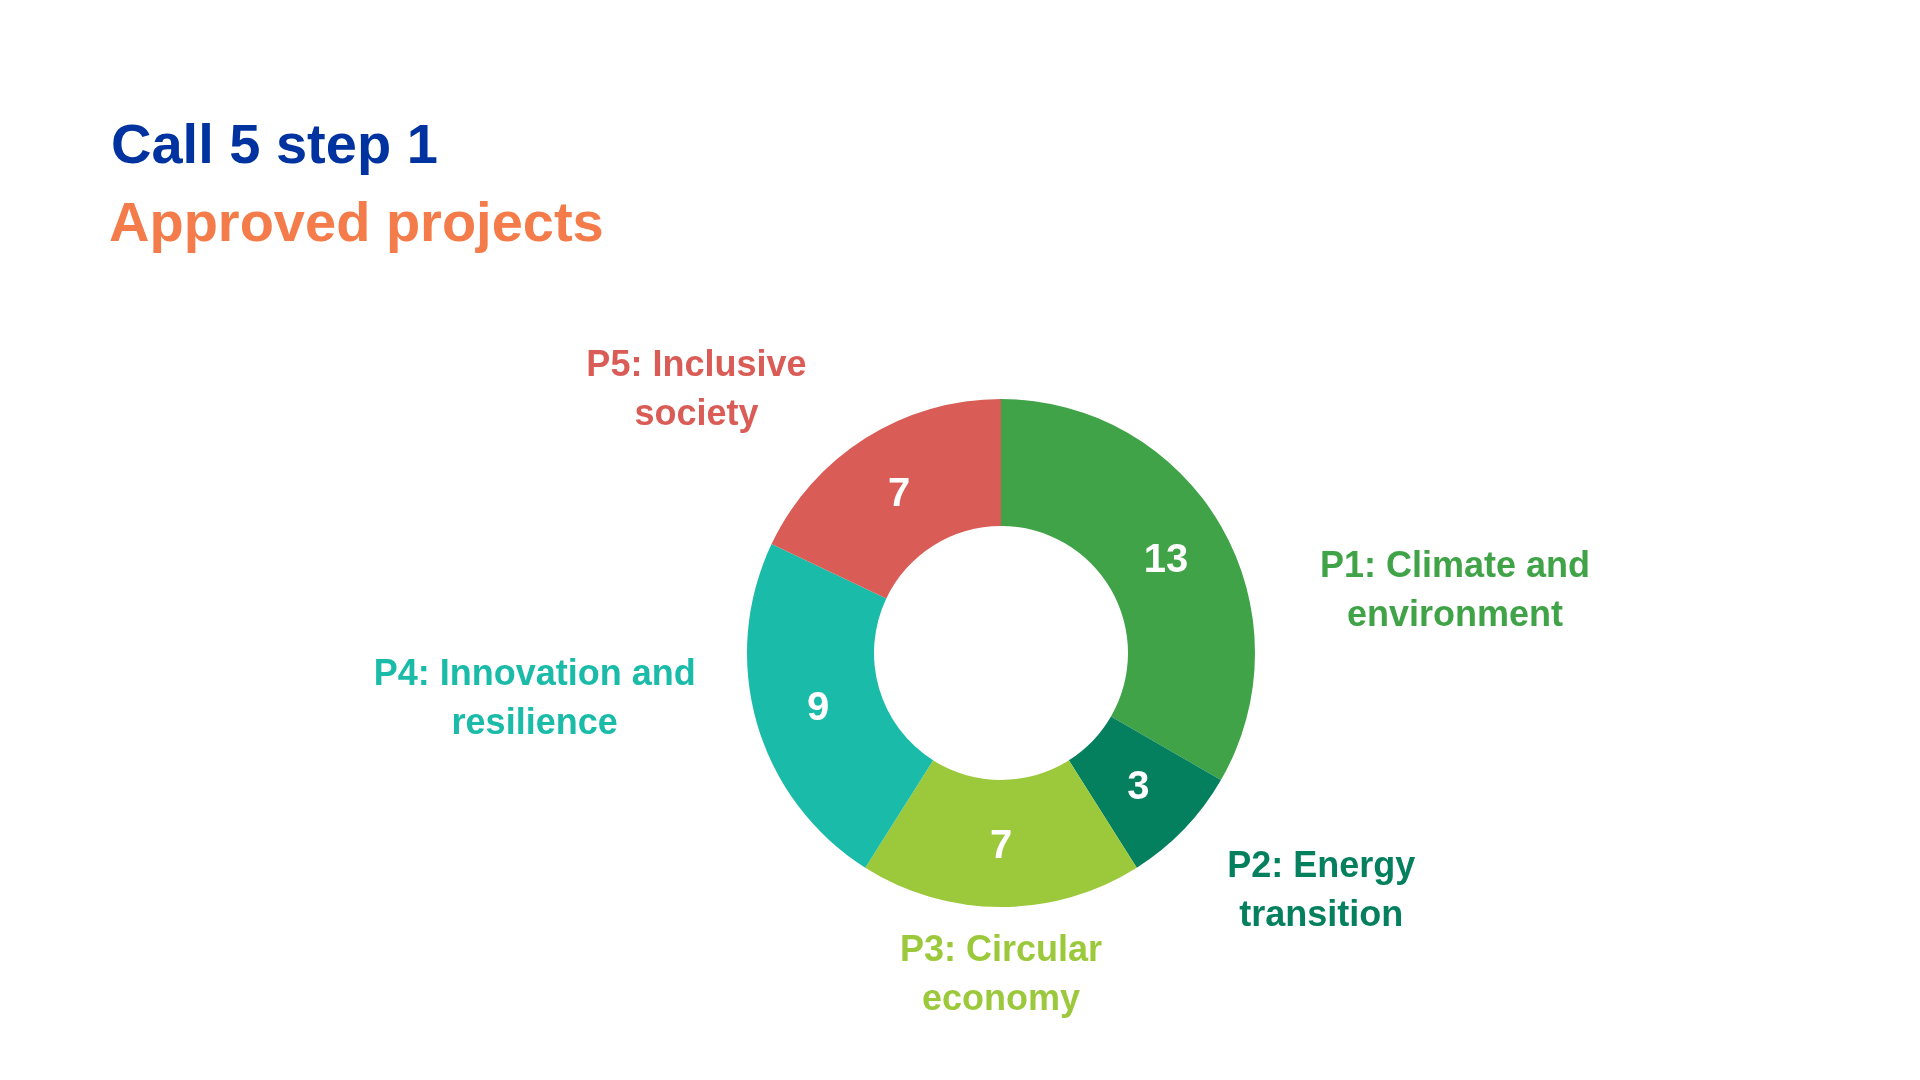 This screenshot has height=1080, width=1920. What do you see at coordinates (534, 697) in the screenshot?
I see `slice-label: P4: Innovation and resilience` at bounding box center [534, 697].